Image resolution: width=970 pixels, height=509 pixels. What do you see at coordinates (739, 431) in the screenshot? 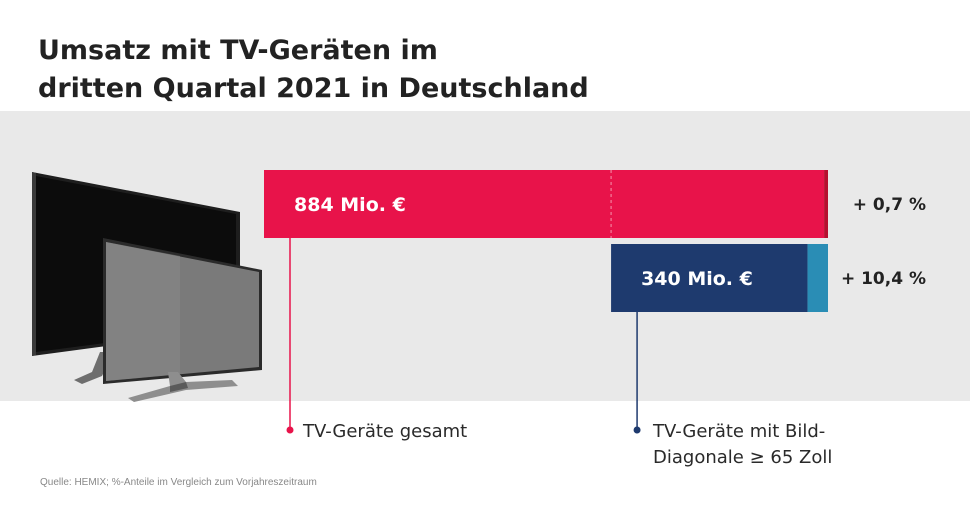
I see `legend-item-large-label-line-1: TV-Geräte mit Bild-` at bounding box center [739, 431].